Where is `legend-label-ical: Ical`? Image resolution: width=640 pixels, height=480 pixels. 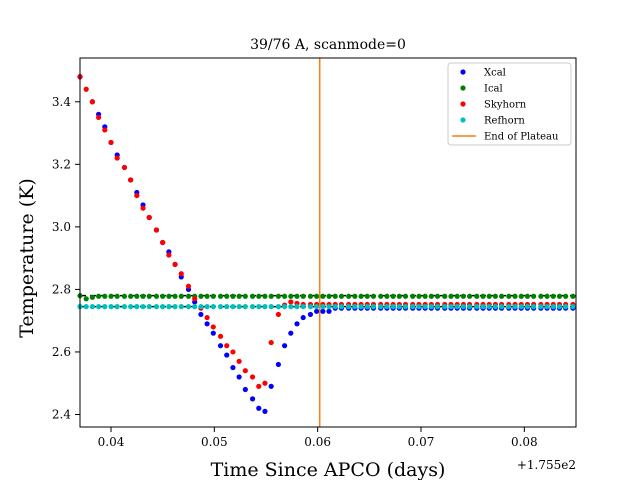 legend-label-ical: Ical is located at coordinates (493, 89).